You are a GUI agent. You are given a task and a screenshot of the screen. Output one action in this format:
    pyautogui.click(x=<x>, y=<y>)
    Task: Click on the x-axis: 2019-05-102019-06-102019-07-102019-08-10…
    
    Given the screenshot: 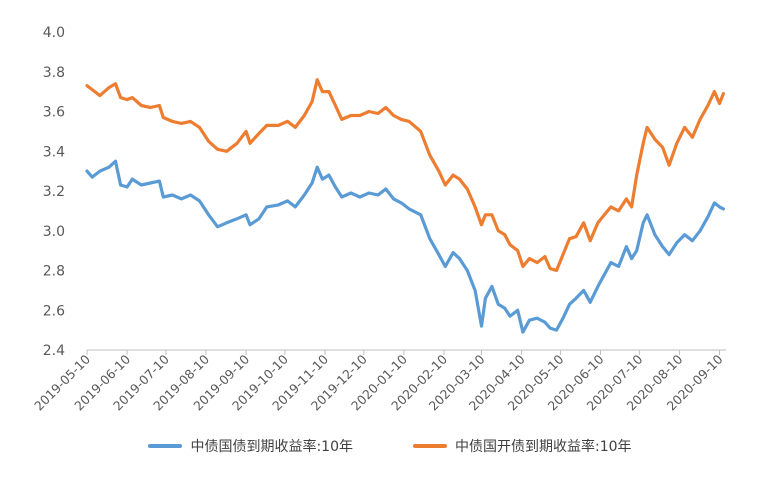 What is the action you would take?
    pyautogui.click(x=378, y=381)
    